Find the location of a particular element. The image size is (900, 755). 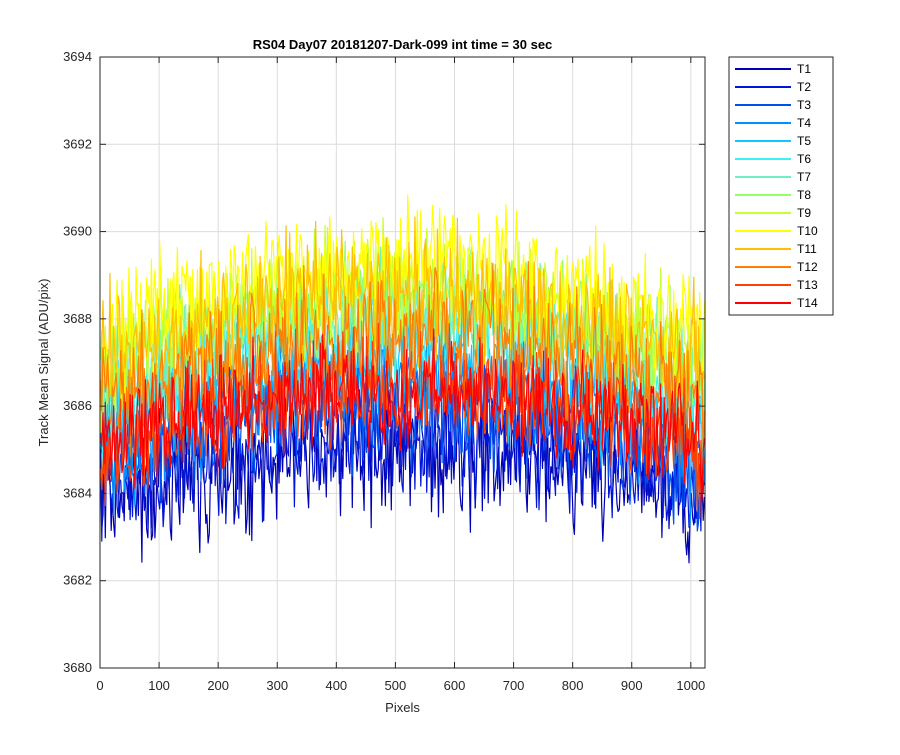

legend-label: T12 is located at coordinates (807, 267).